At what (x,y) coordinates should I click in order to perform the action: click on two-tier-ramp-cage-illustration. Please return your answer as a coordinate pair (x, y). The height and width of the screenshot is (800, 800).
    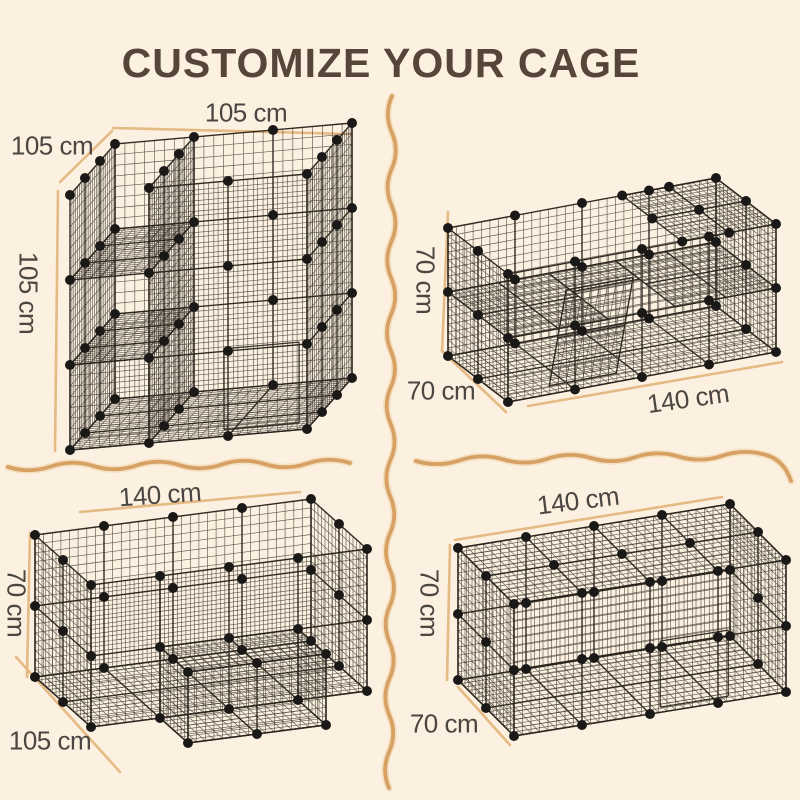
    Looking at the image, I should click on (612, 290).